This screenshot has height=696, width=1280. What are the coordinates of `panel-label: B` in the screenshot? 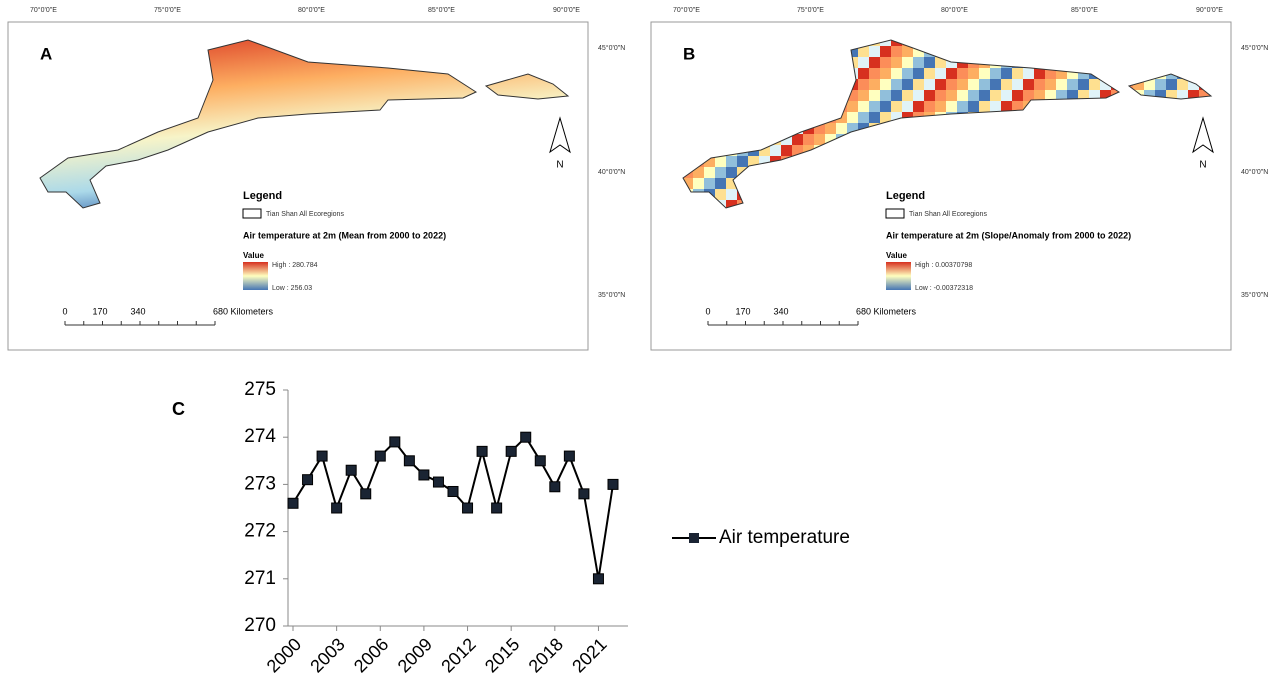 It's located at (689, 53).